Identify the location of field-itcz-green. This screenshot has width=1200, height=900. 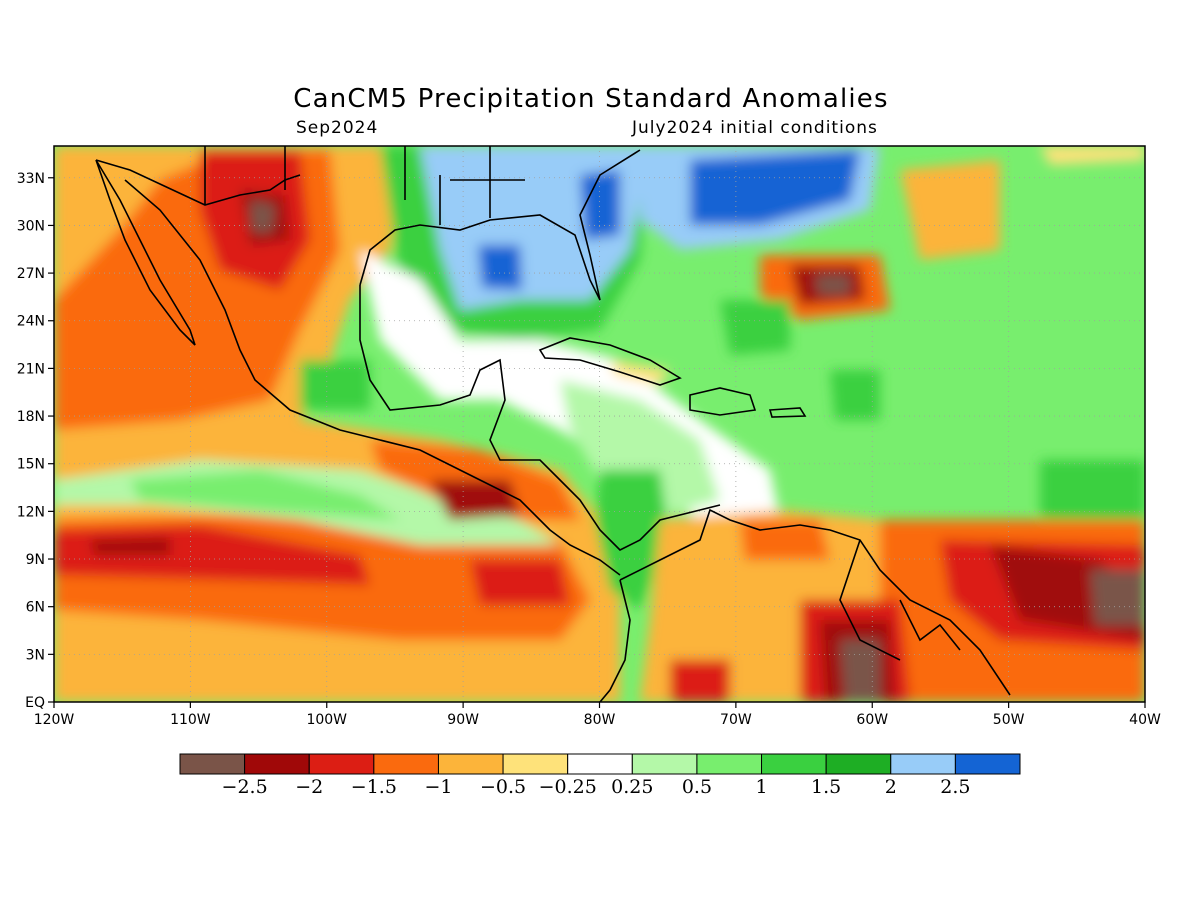
(265, 495).